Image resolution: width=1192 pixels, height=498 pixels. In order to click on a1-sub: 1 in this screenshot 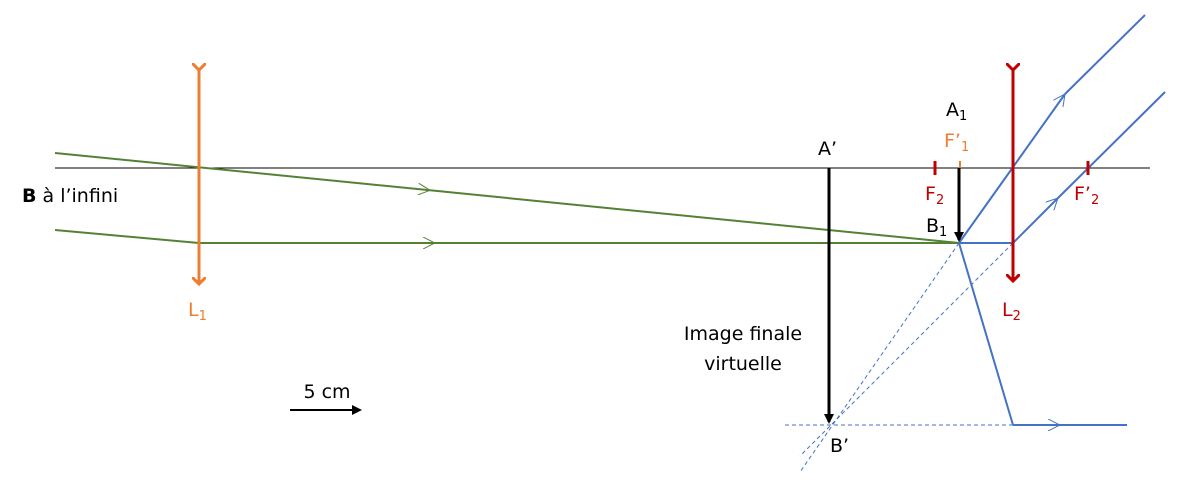, I will do `click(963, 116)`.